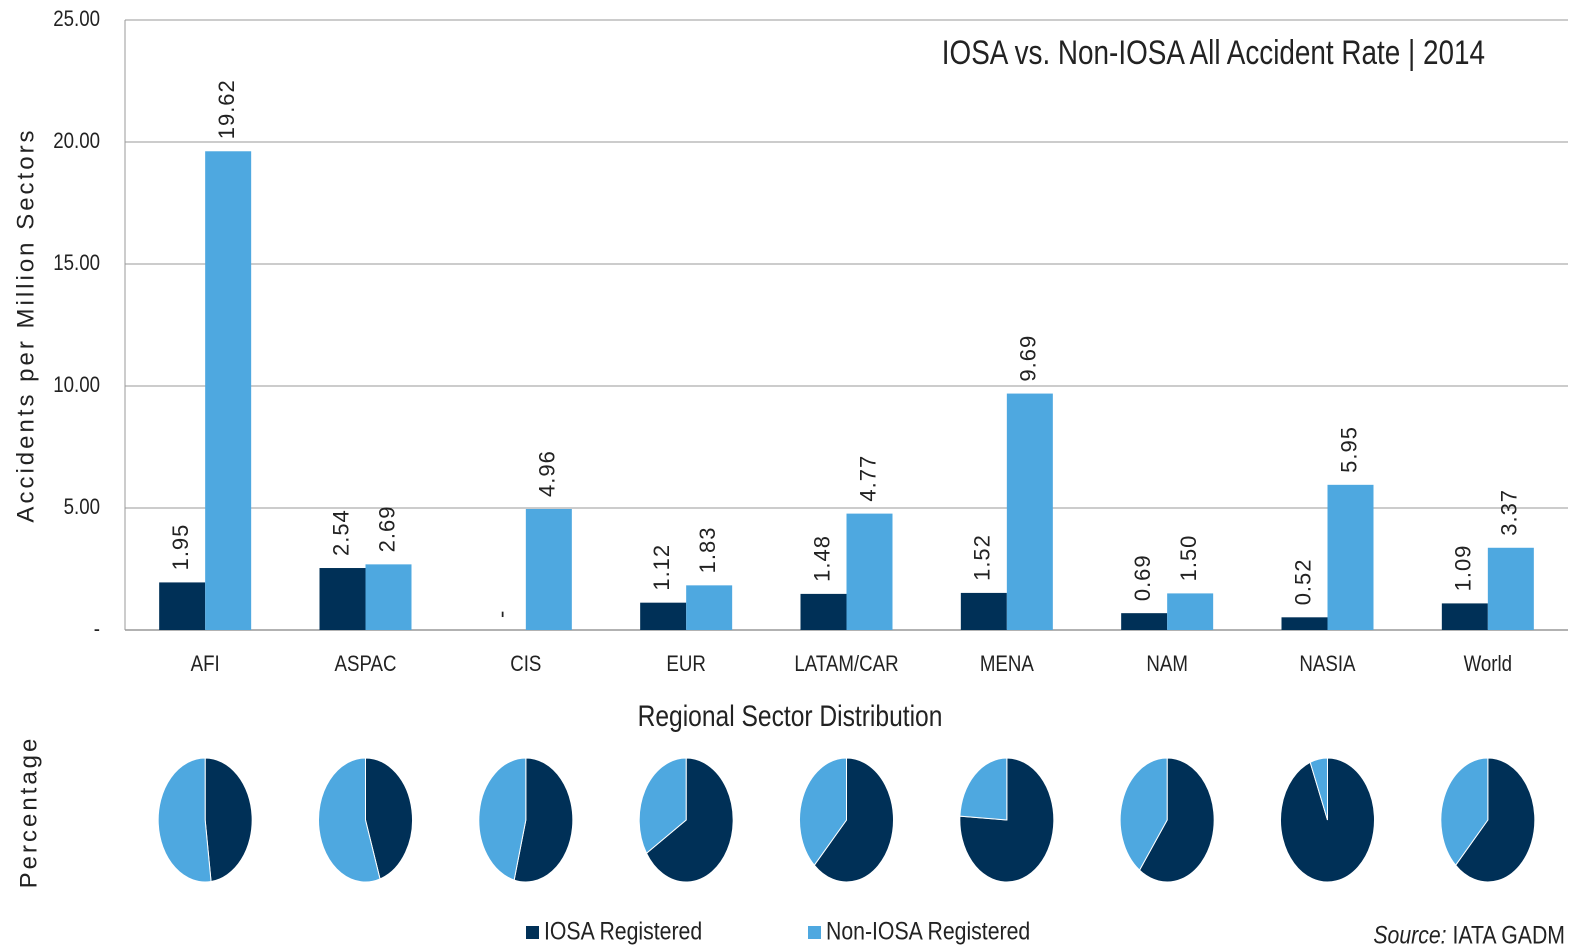 The width and height of the screenshot is (1573, 952). I want to click on x-tick-label: ASPAC, so click(366, 664).